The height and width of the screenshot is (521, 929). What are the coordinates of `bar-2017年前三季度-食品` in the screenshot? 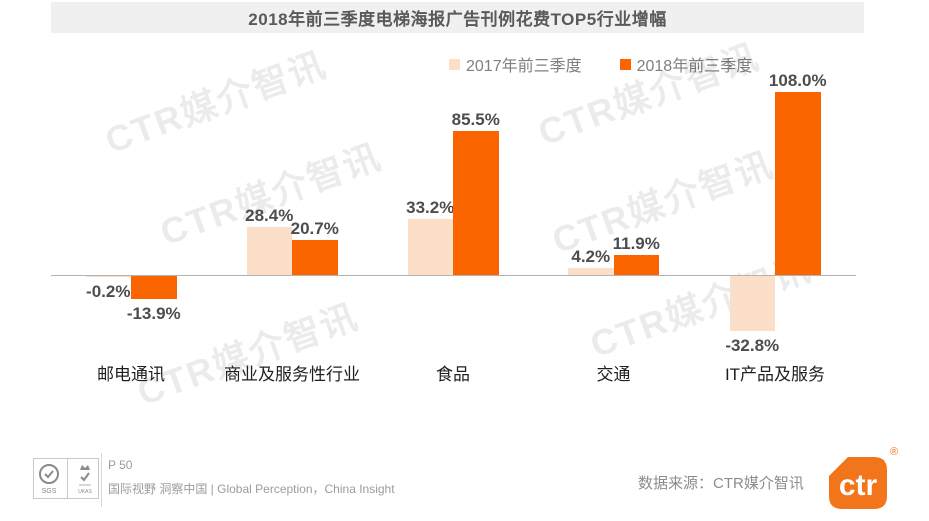 It's located at (430, 246).